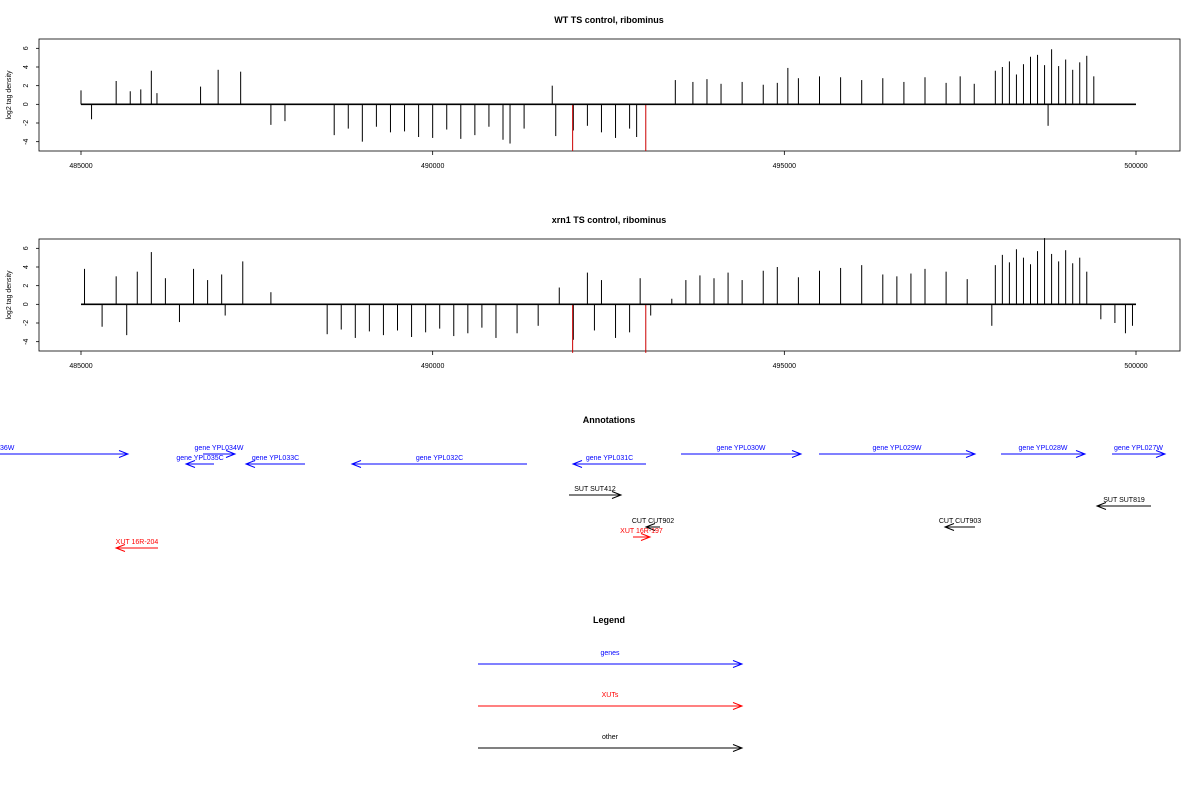  I want to click on xrn1-bars, so click(608, 295).